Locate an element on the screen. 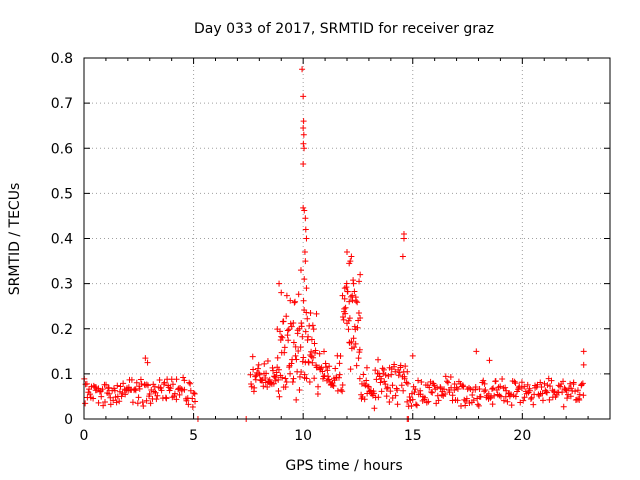  y-tick-label: 0.8 is located at coordinates (62, 59).